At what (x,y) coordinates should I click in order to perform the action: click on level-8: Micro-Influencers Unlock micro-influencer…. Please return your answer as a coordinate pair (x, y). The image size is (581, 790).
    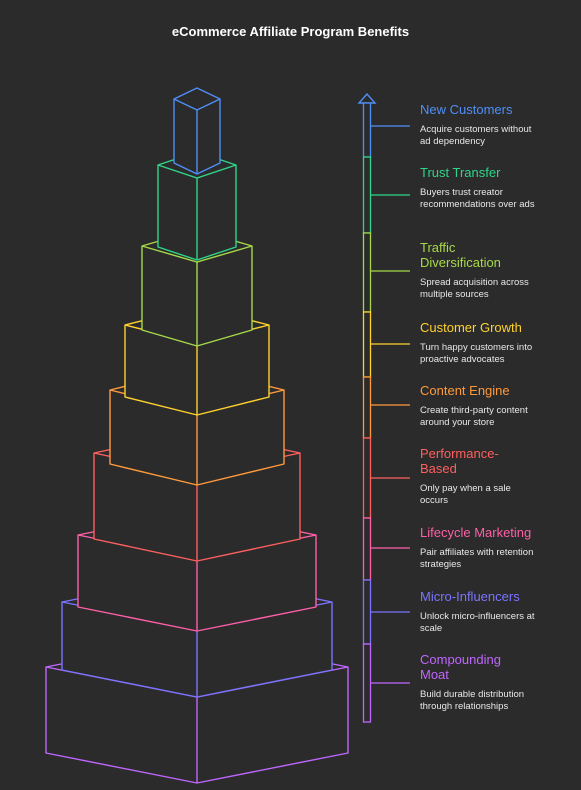
    Looking at the image, I should click on (495, 612).